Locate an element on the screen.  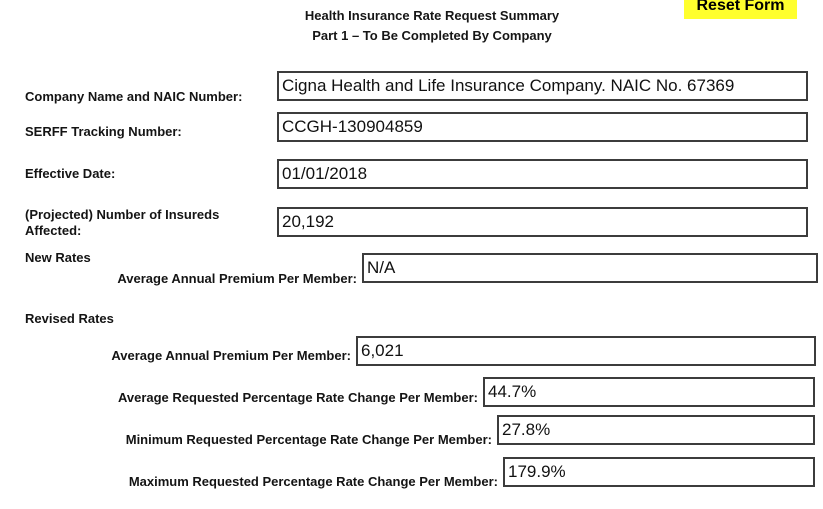
effective-date-input is located at coordinates (542, 174).